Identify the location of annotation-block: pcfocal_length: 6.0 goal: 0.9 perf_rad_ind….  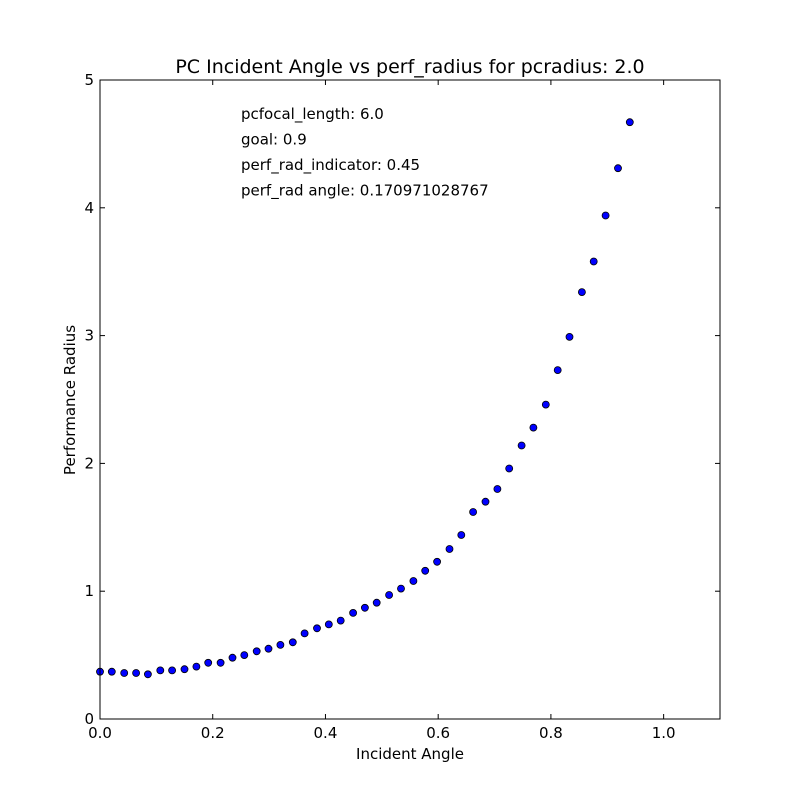
(365, 153).